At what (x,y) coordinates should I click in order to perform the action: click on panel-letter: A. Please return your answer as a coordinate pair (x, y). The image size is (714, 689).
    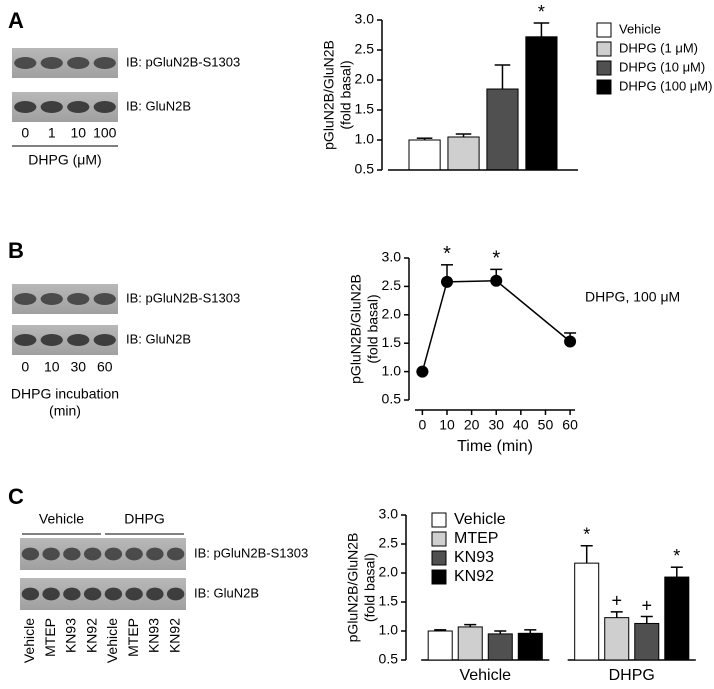
    Looking at the image, I should click on (16, 20).